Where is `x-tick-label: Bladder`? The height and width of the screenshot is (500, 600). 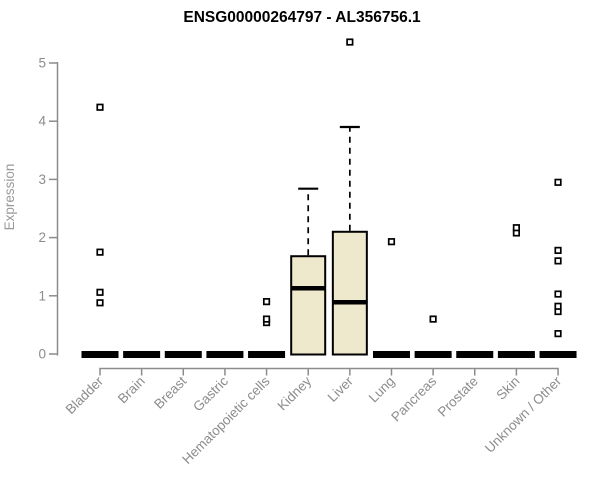 x-tick-label: Bladder is located at coordinates (85, 395).